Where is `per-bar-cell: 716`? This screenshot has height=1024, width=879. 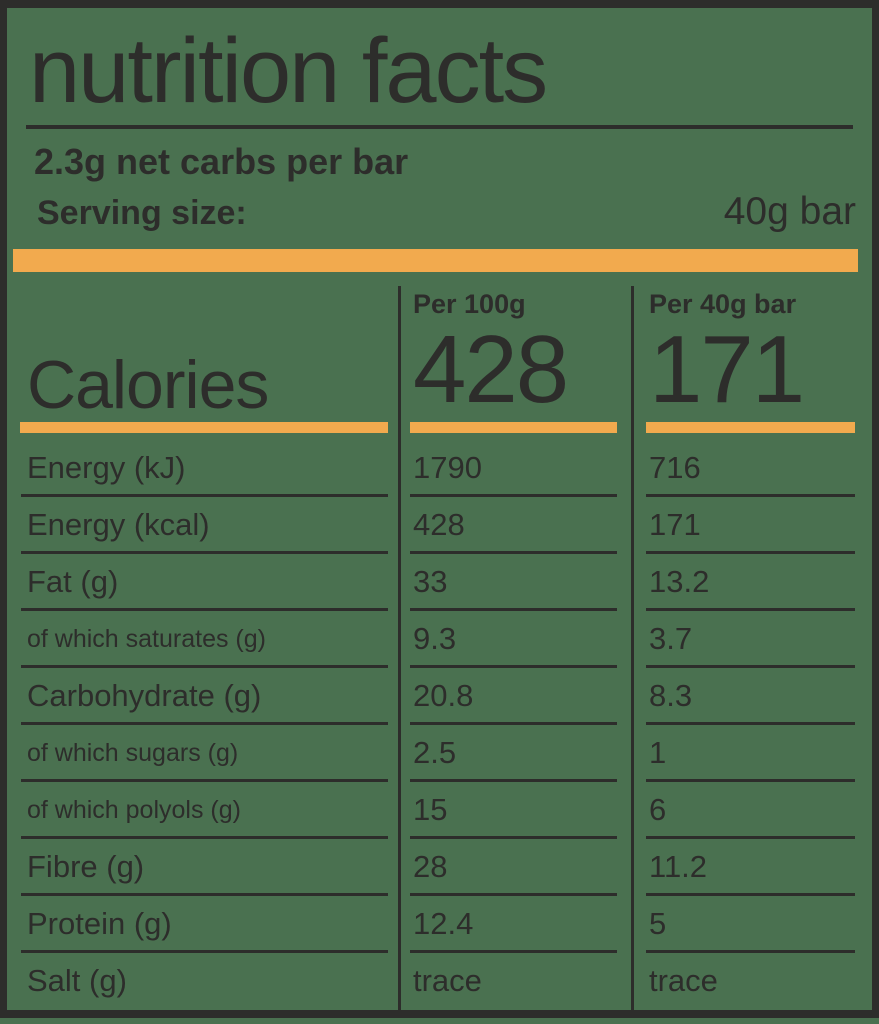
per-bar-cell: 716 is located at coordinates (751, 468).